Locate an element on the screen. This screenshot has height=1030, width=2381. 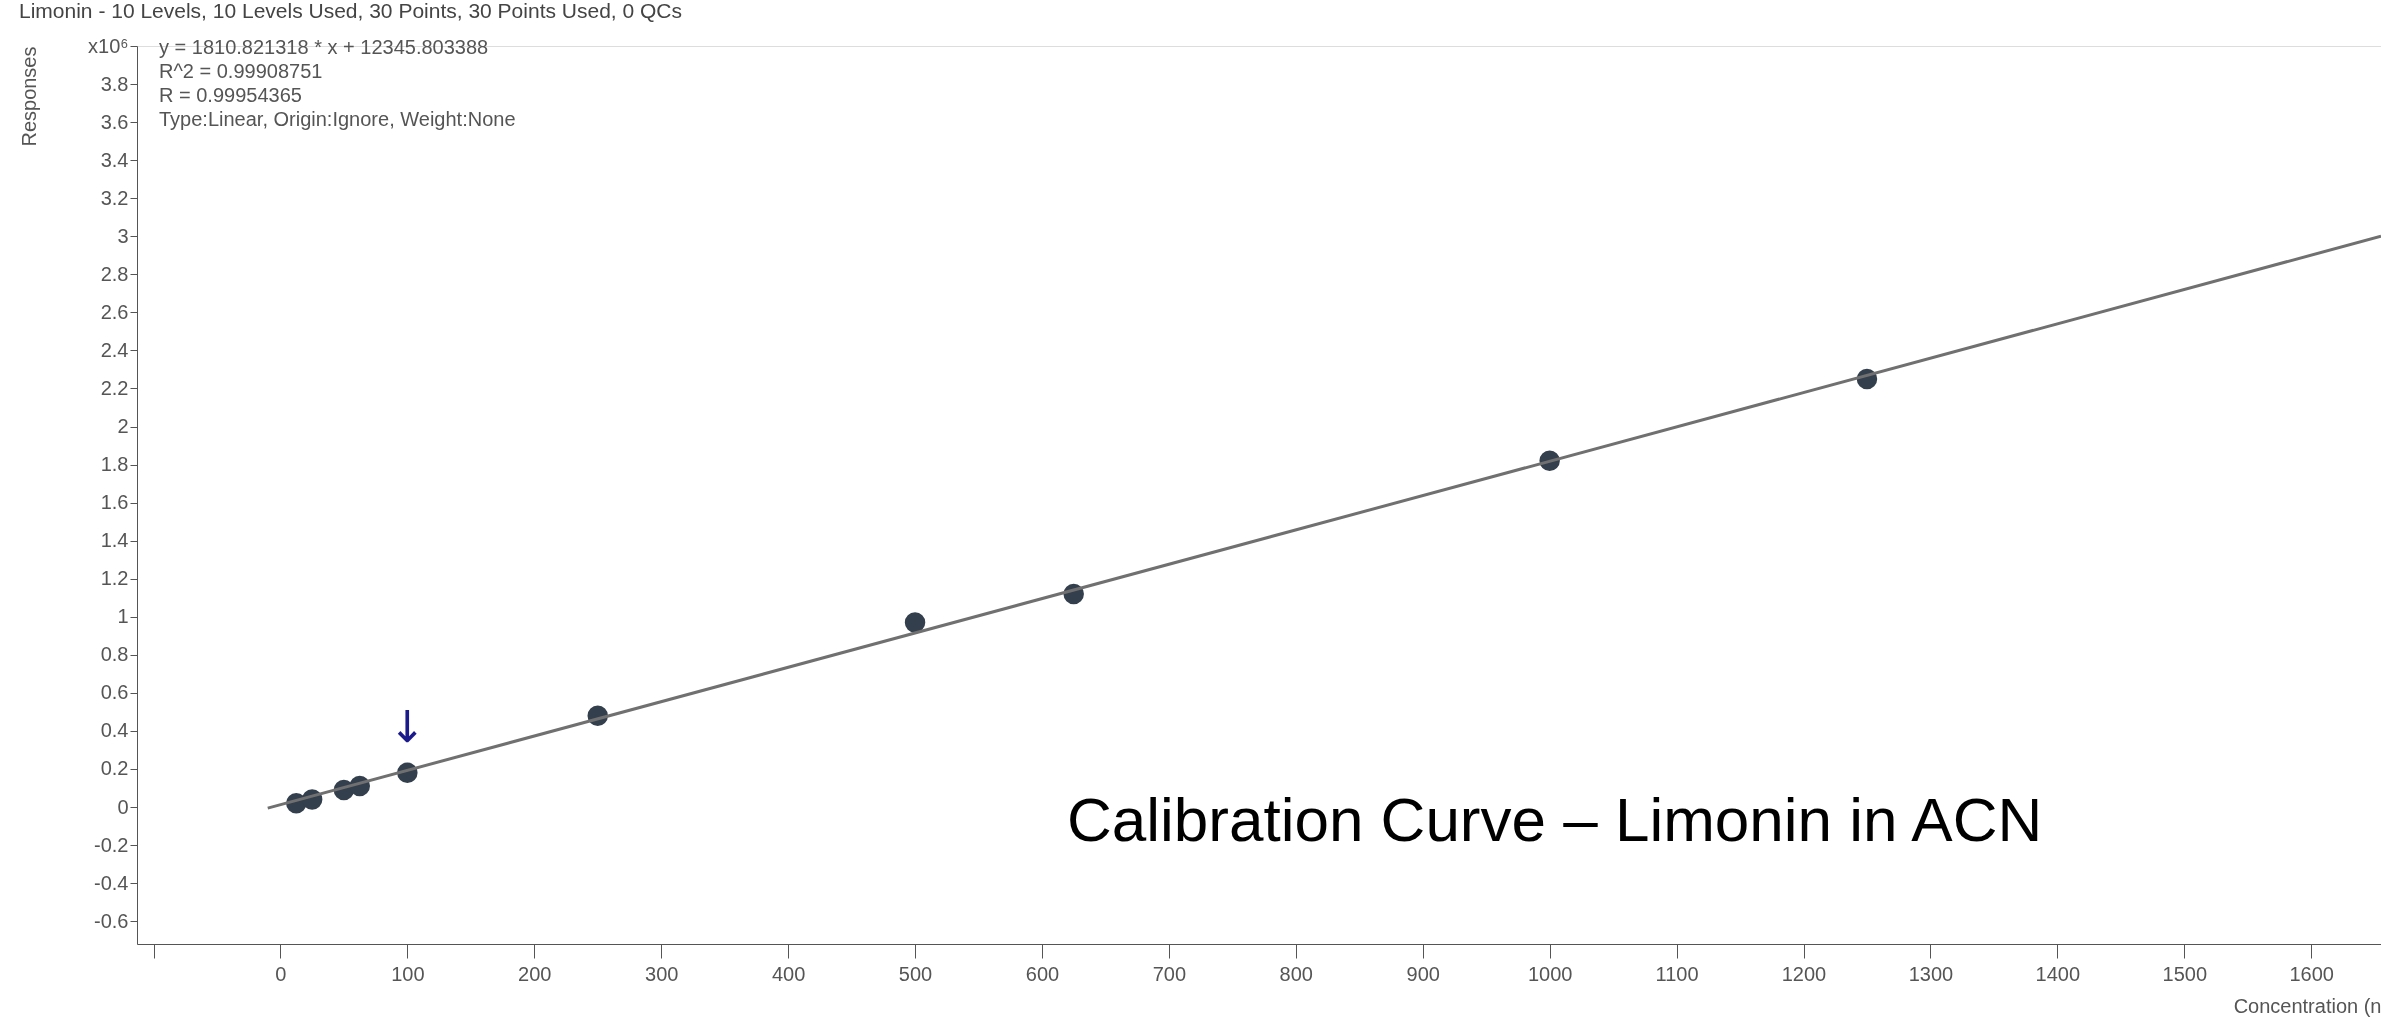
x-tick-label: 300 is located at coordinates (662, 973).